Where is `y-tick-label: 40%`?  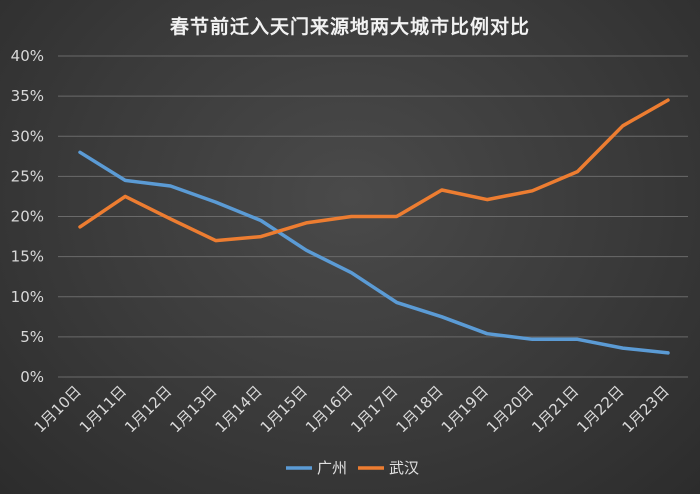 y-tick-label: 40% is located at coordinates (27, 56).